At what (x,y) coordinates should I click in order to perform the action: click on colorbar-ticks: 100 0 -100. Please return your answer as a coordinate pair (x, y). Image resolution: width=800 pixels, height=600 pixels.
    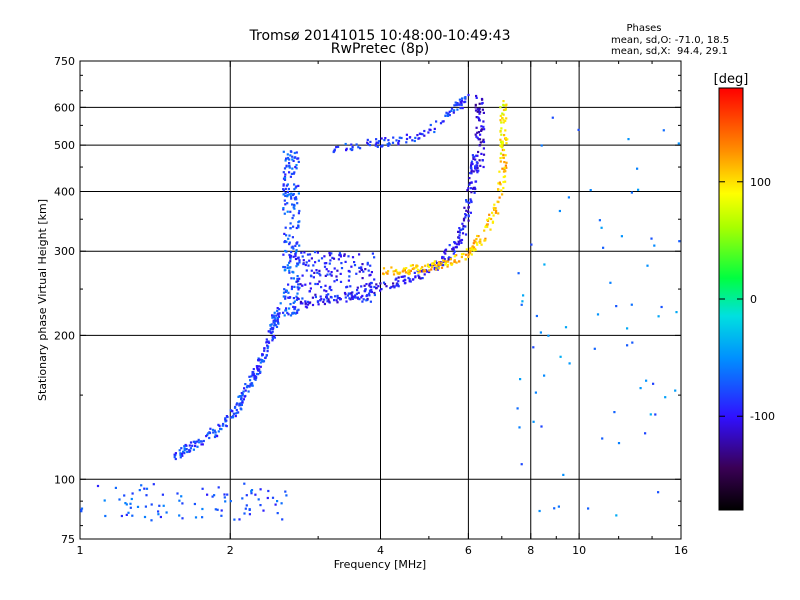
    Looking at the image, I should click on (747, 299).